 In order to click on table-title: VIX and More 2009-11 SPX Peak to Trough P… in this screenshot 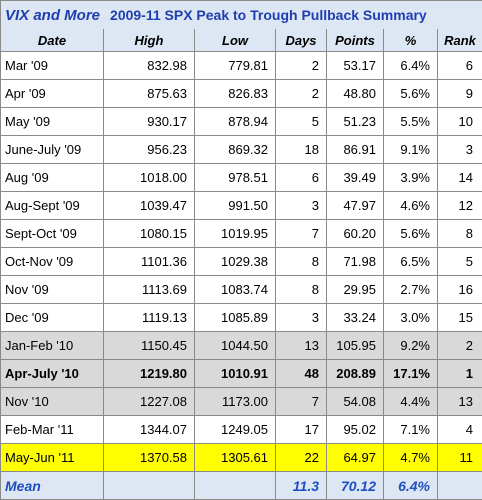, I will do `click(241, 15)`.